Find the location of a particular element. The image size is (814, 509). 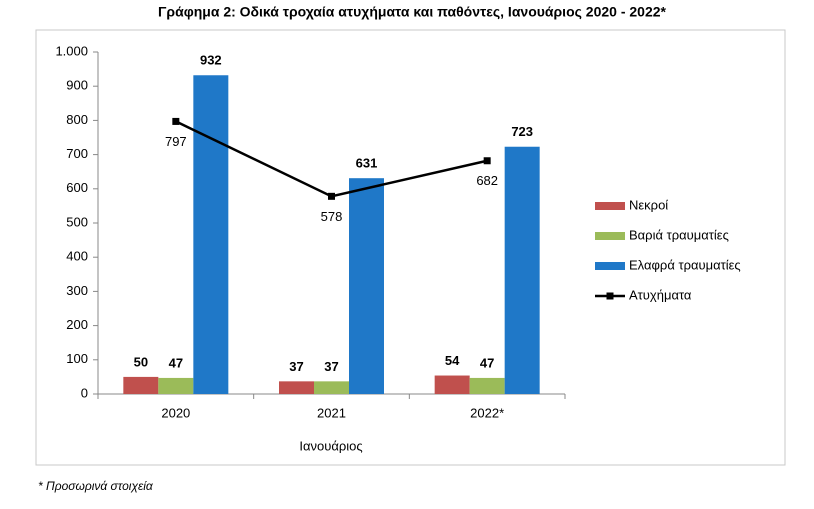

x-tick-label: 2021 is located at coordinates (331, 412).